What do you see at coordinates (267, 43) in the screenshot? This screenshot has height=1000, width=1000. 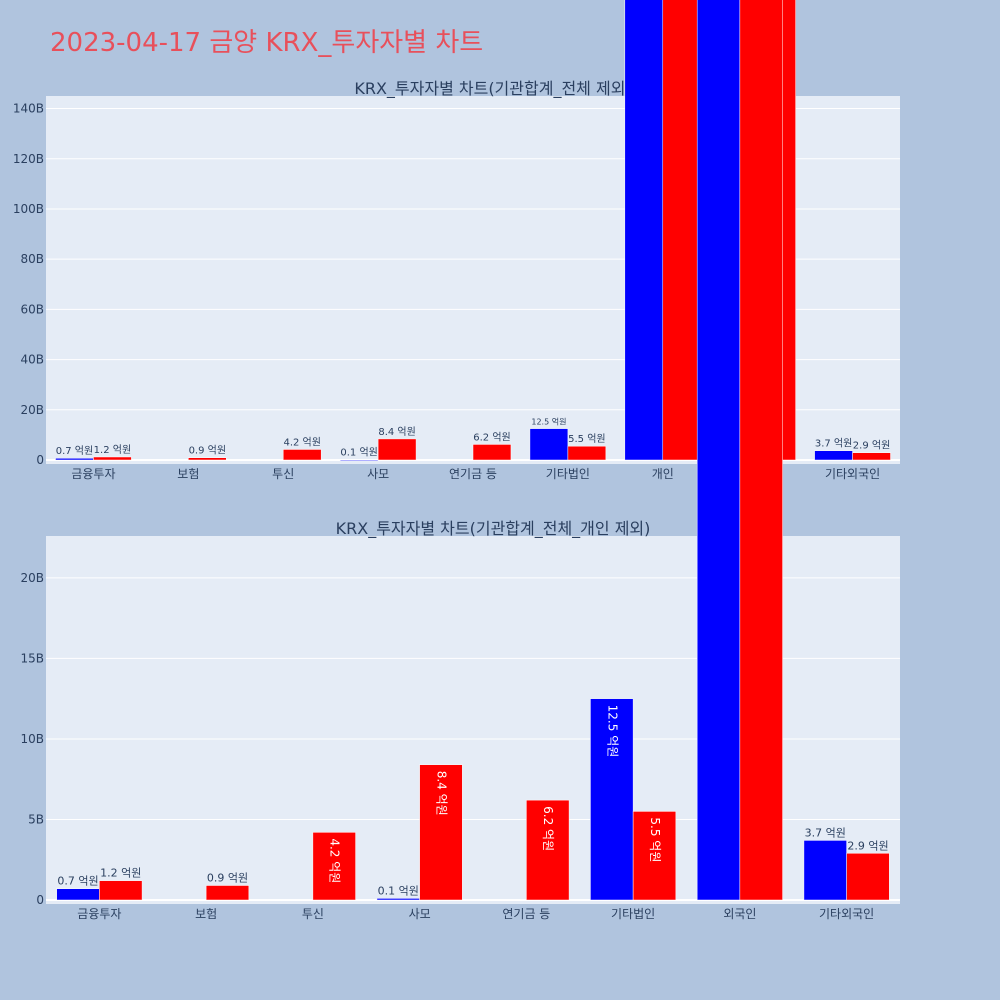 I see `page-title: 2023-04-17 금양 KRX_투자자별 차트` at bounding box center [267, 43].